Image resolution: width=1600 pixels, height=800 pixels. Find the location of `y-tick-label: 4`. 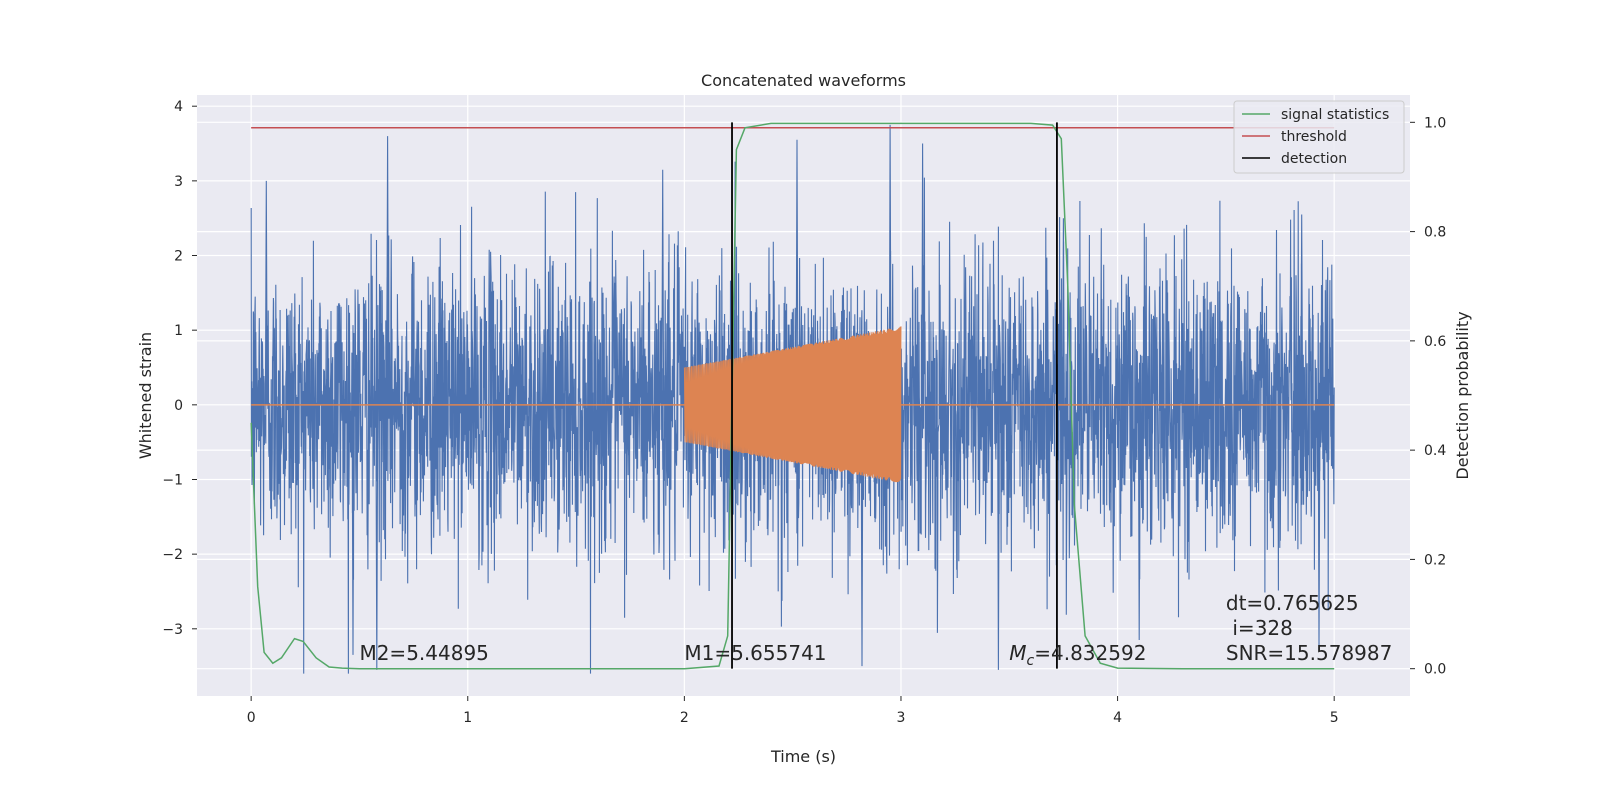

y-tick-label: 4 is located at coordinates (178, 107).